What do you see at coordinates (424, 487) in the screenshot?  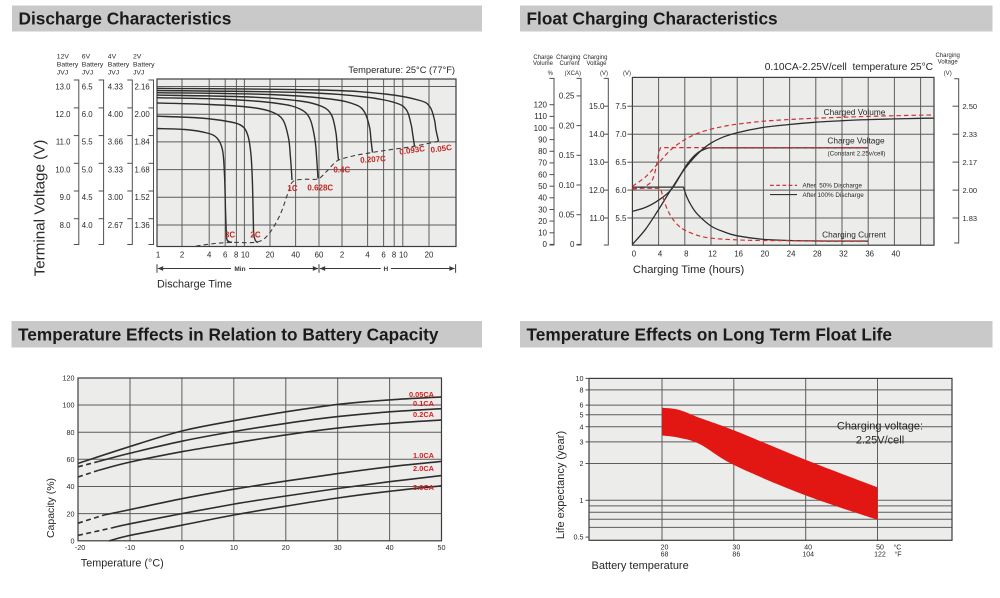 I see `svg-text: 3.0CA` at bounding box center [424, 487].